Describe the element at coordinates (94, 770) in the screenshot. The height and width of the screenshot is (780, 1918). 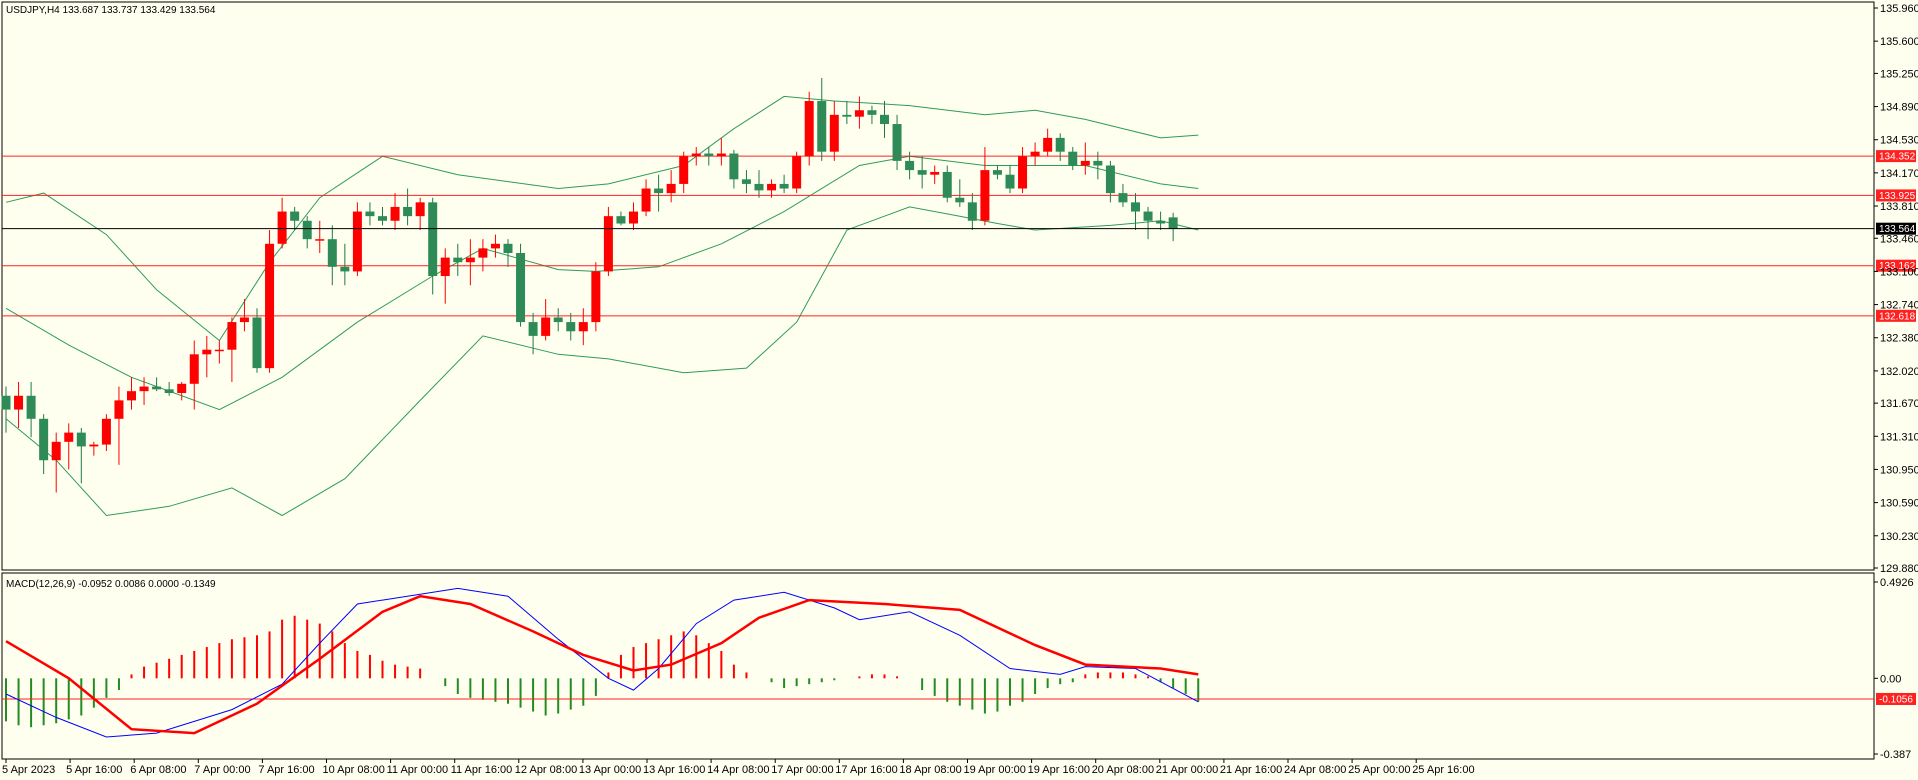
I see `time-tick-label: 5 Apr 16:00` at that location.